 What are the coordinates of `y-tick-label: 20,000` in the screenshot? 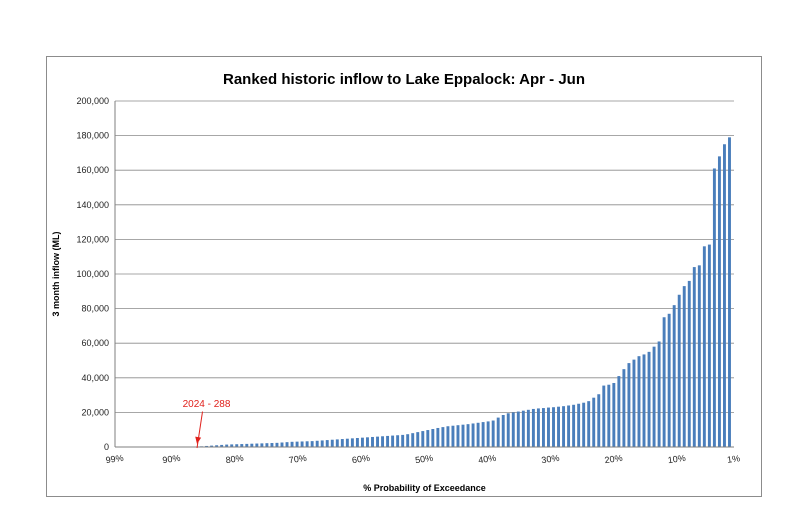 It's located at (95, 412).